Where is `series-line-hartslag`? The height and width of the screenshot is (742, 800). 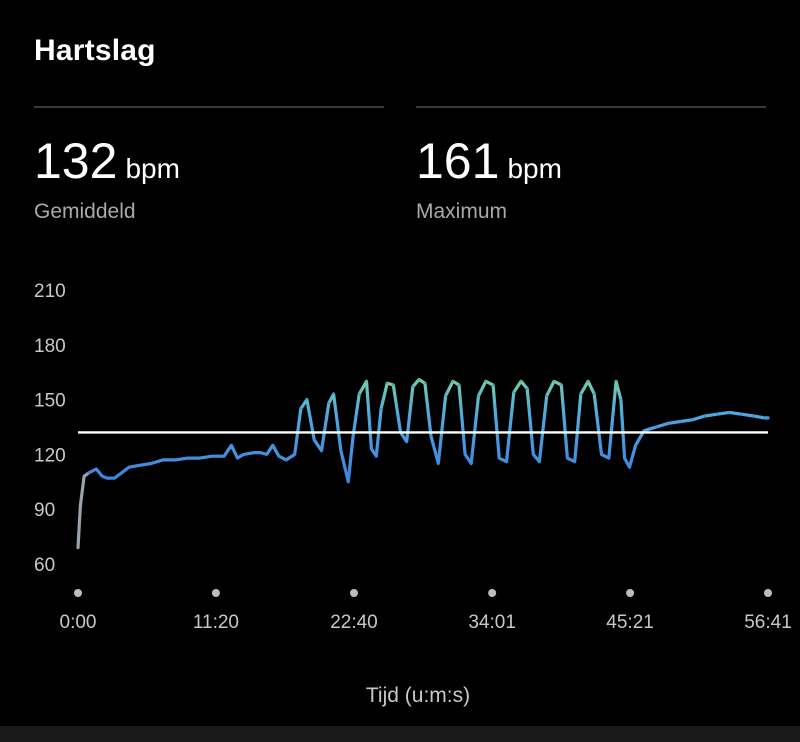
series-line-hartslag is located at coordinates (428, 430).